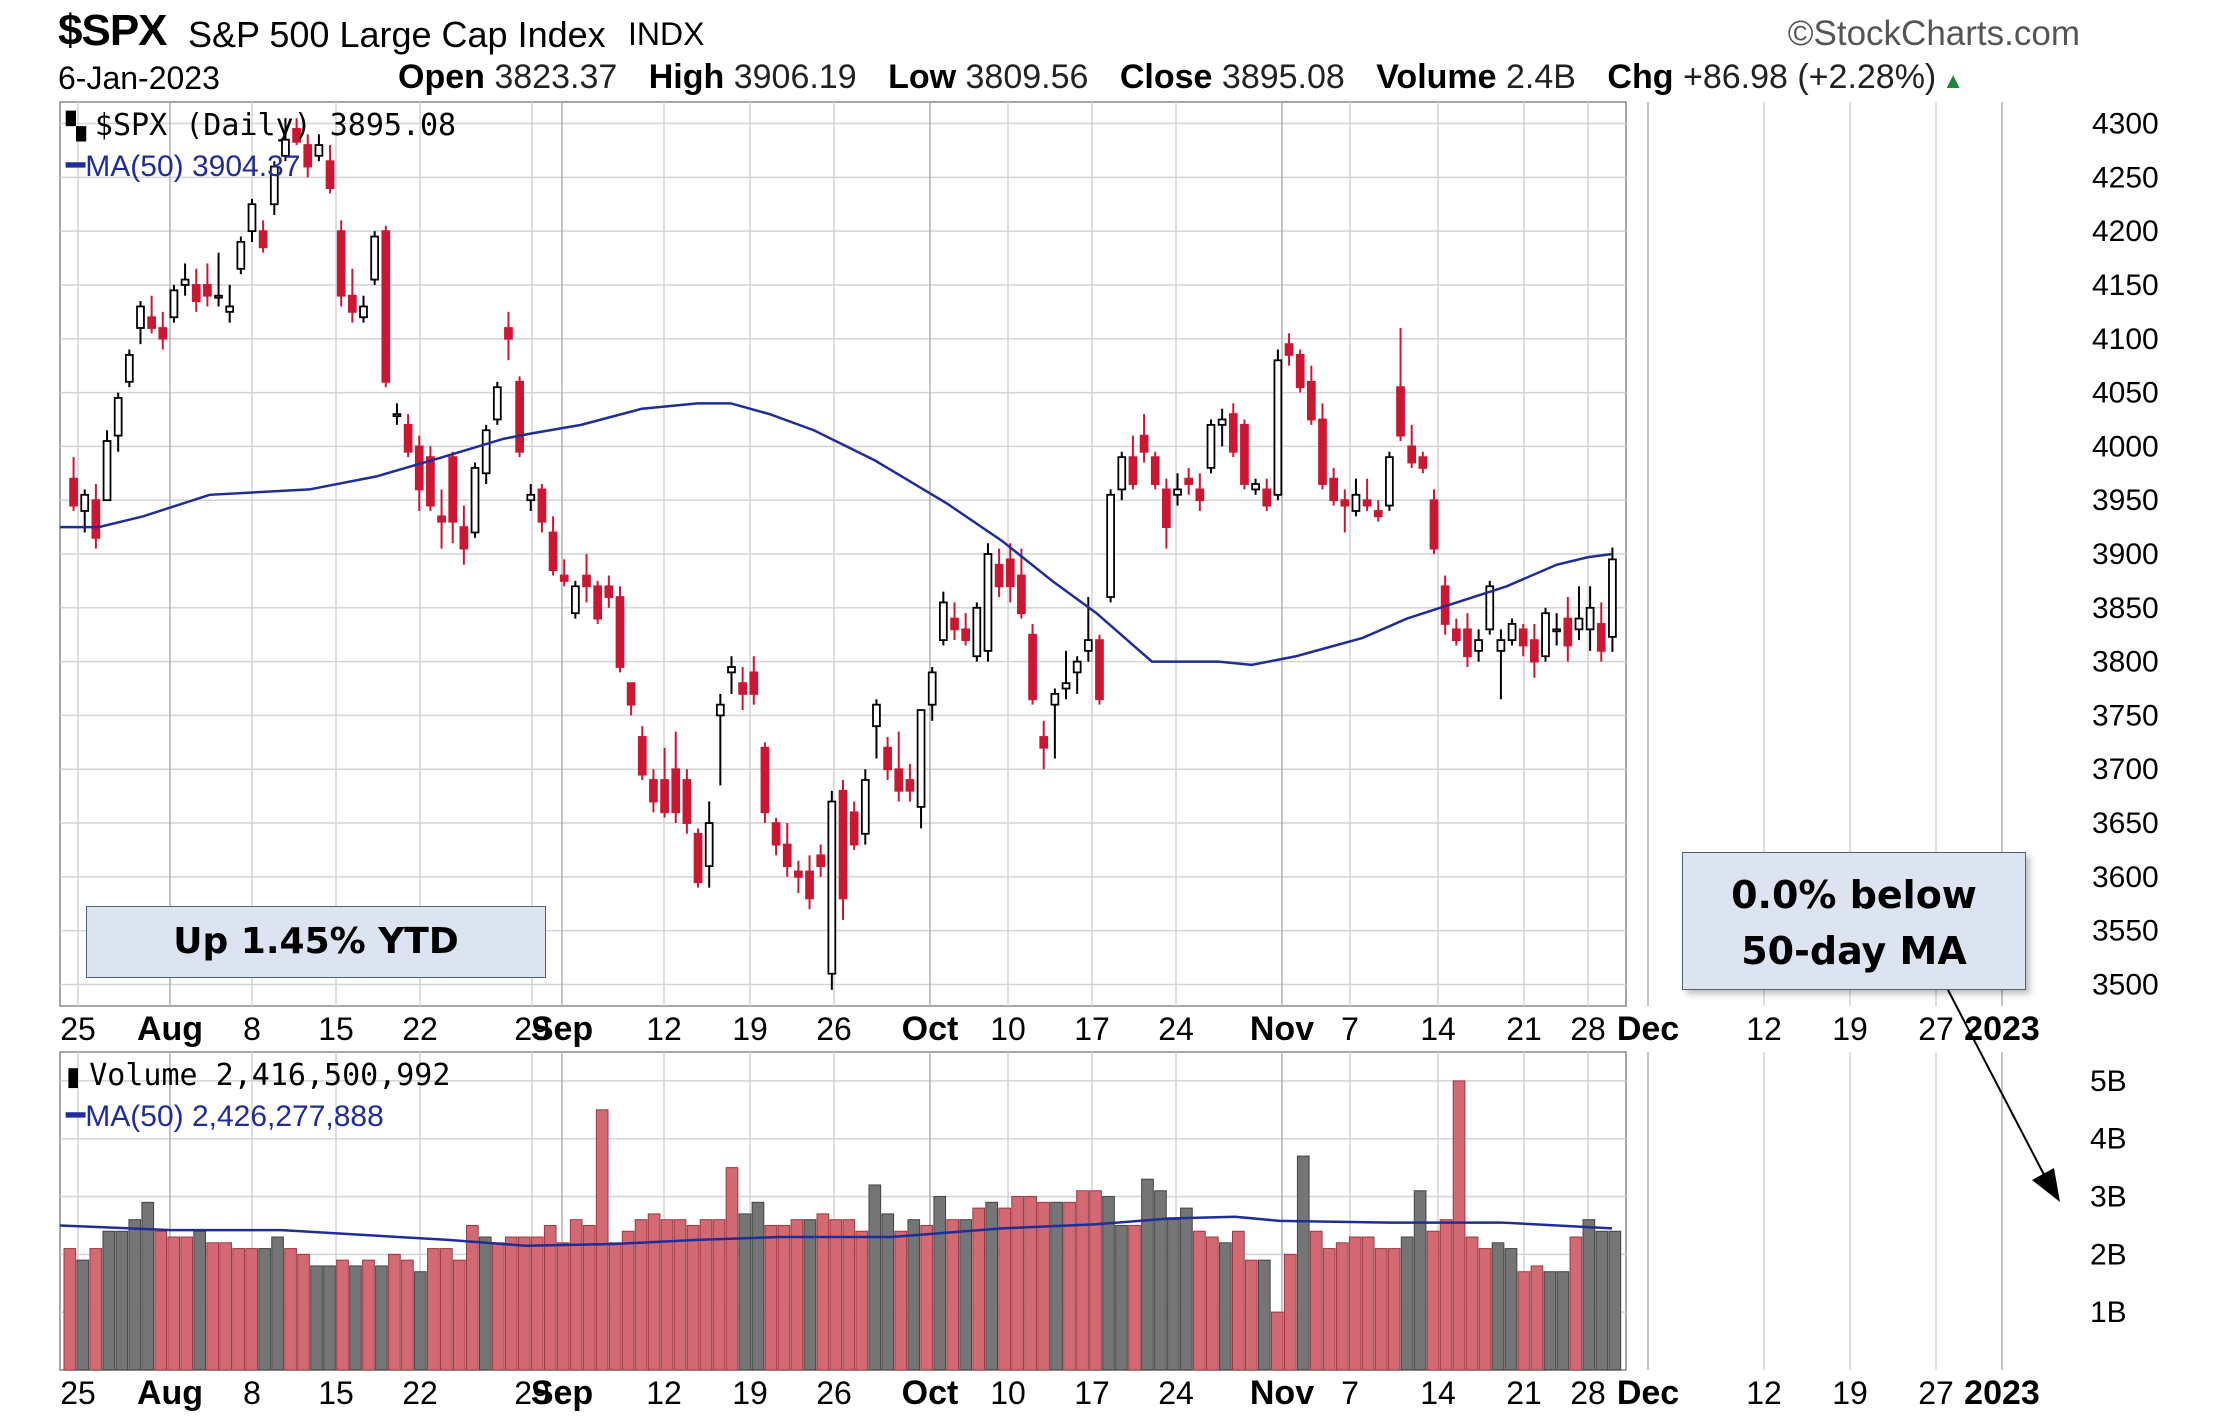 This screenshot has height=1426, width=2234. Describe the element at coordinates (2125, 446) in the screenshot. I see `price-tick-label: 4000` at that location.